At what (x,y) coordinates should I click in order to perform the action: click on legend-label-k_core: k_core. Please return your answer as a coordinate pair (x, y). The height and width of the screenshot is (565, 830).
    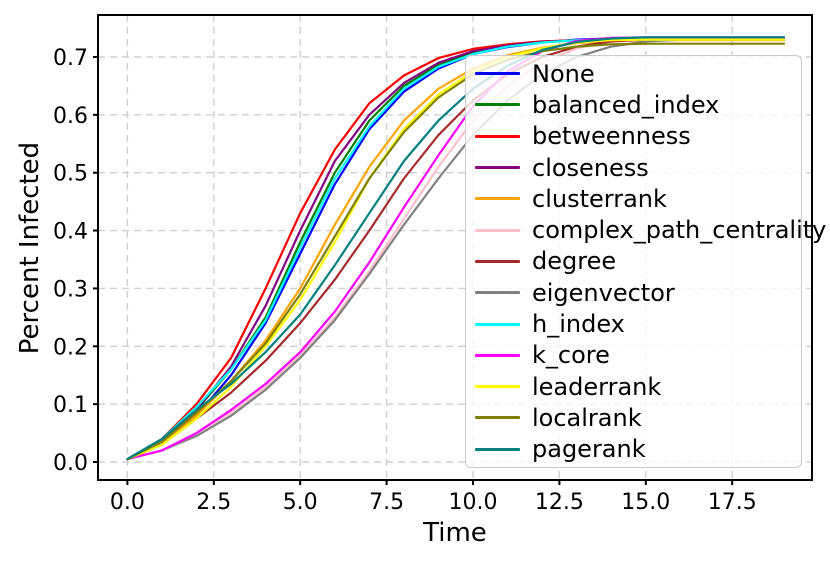
    Looking at the image, I should click on (571, 355).